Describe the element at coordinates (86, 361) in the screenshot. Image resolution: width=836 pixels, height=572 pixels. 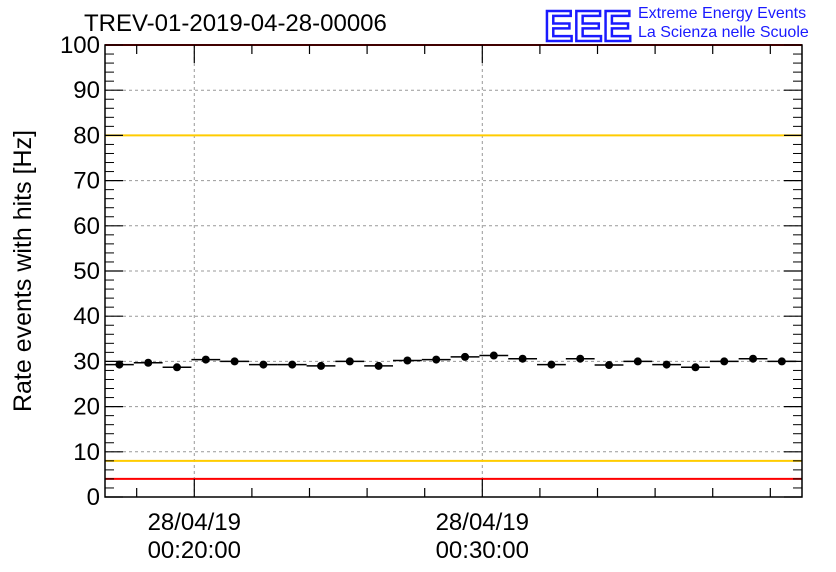
I see `y-tick-label: 30` at that location.